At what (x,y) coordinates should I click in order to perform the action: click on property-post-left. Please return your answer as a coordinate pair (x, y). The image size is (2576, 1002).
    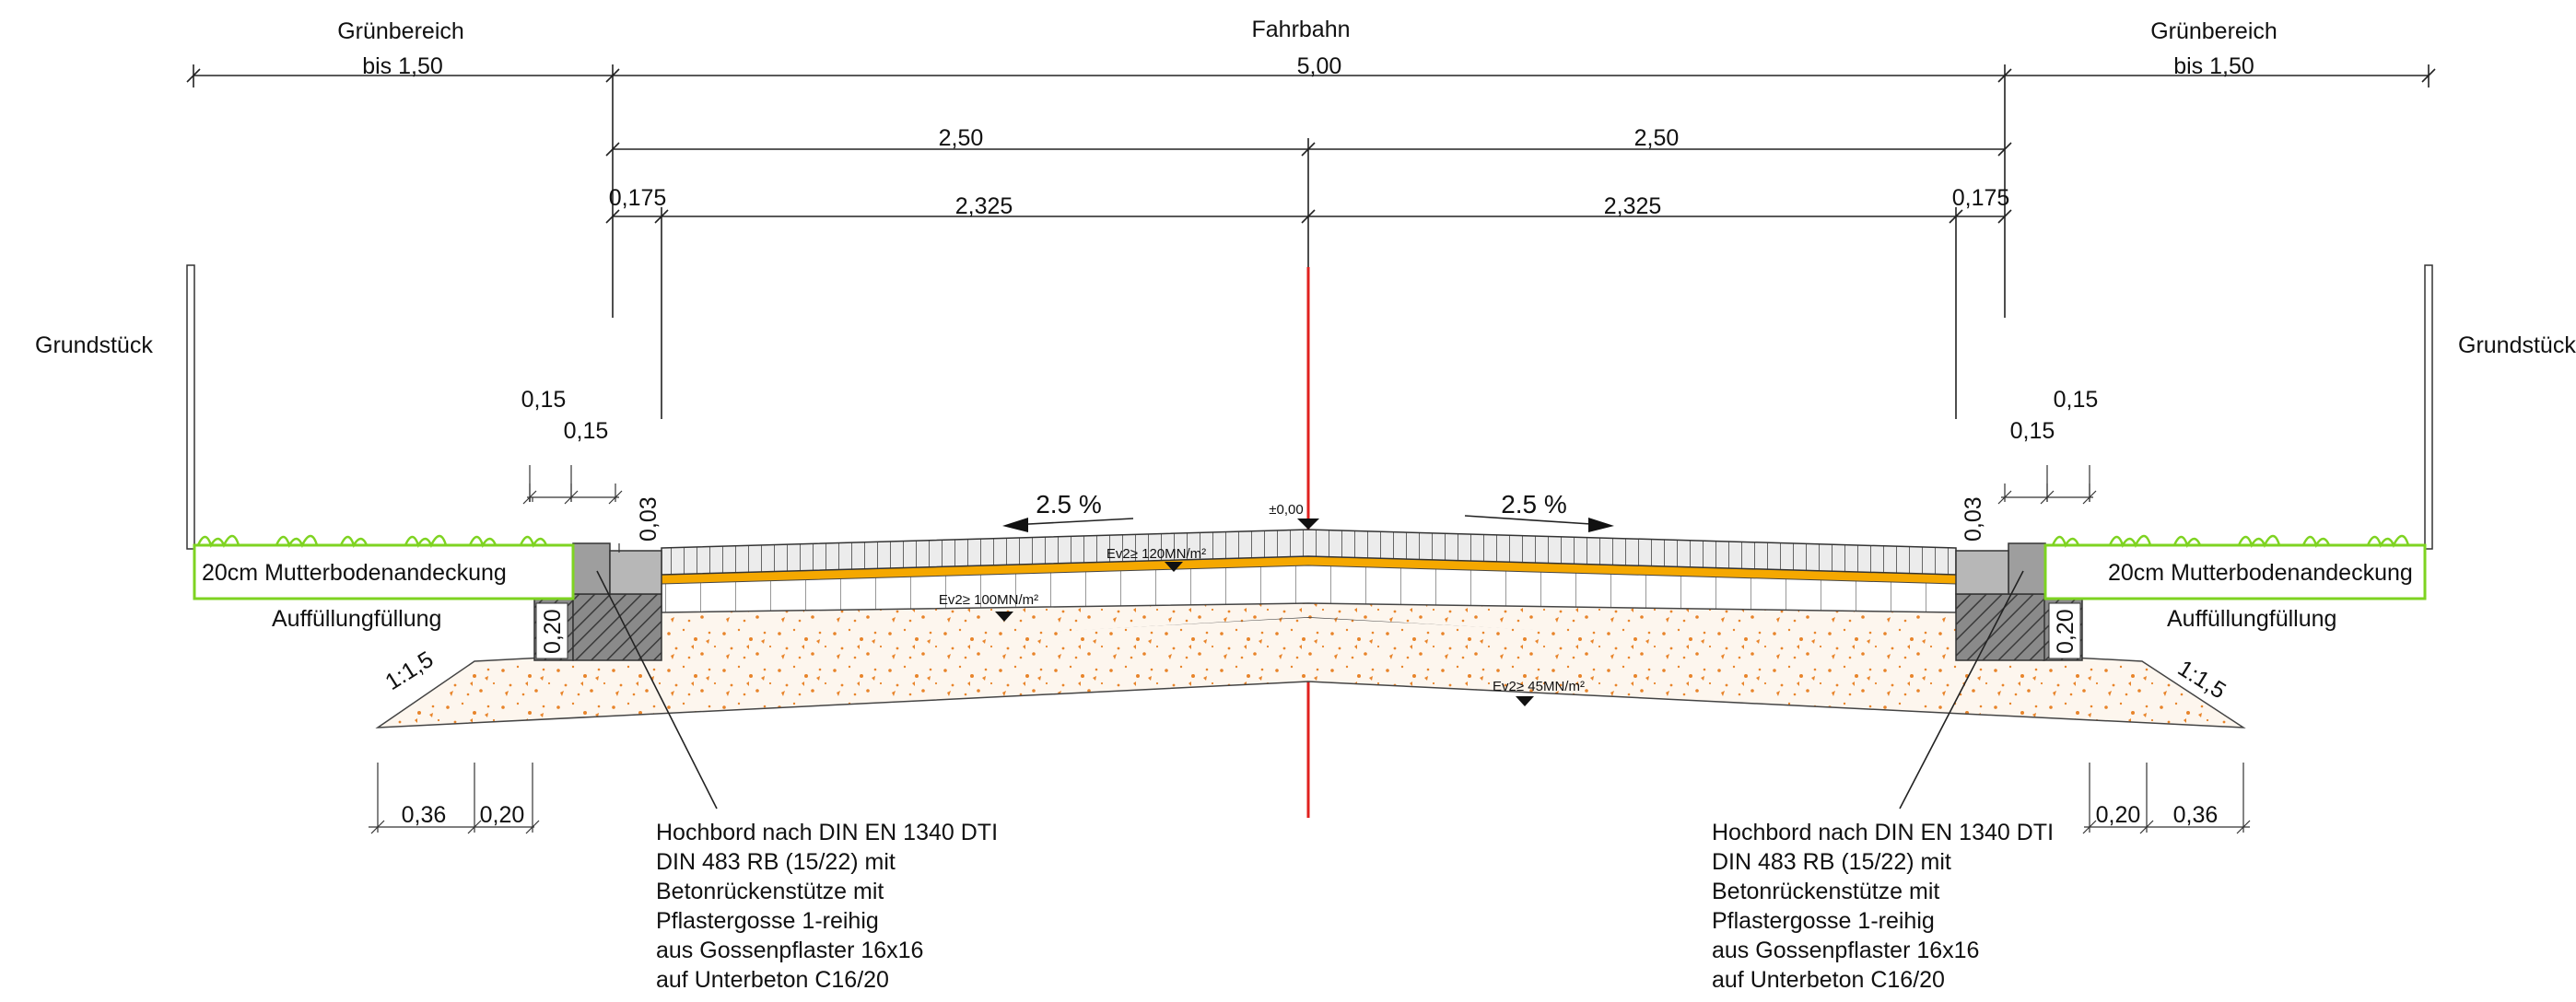
    Looking at the image, I should click on (190, 407).